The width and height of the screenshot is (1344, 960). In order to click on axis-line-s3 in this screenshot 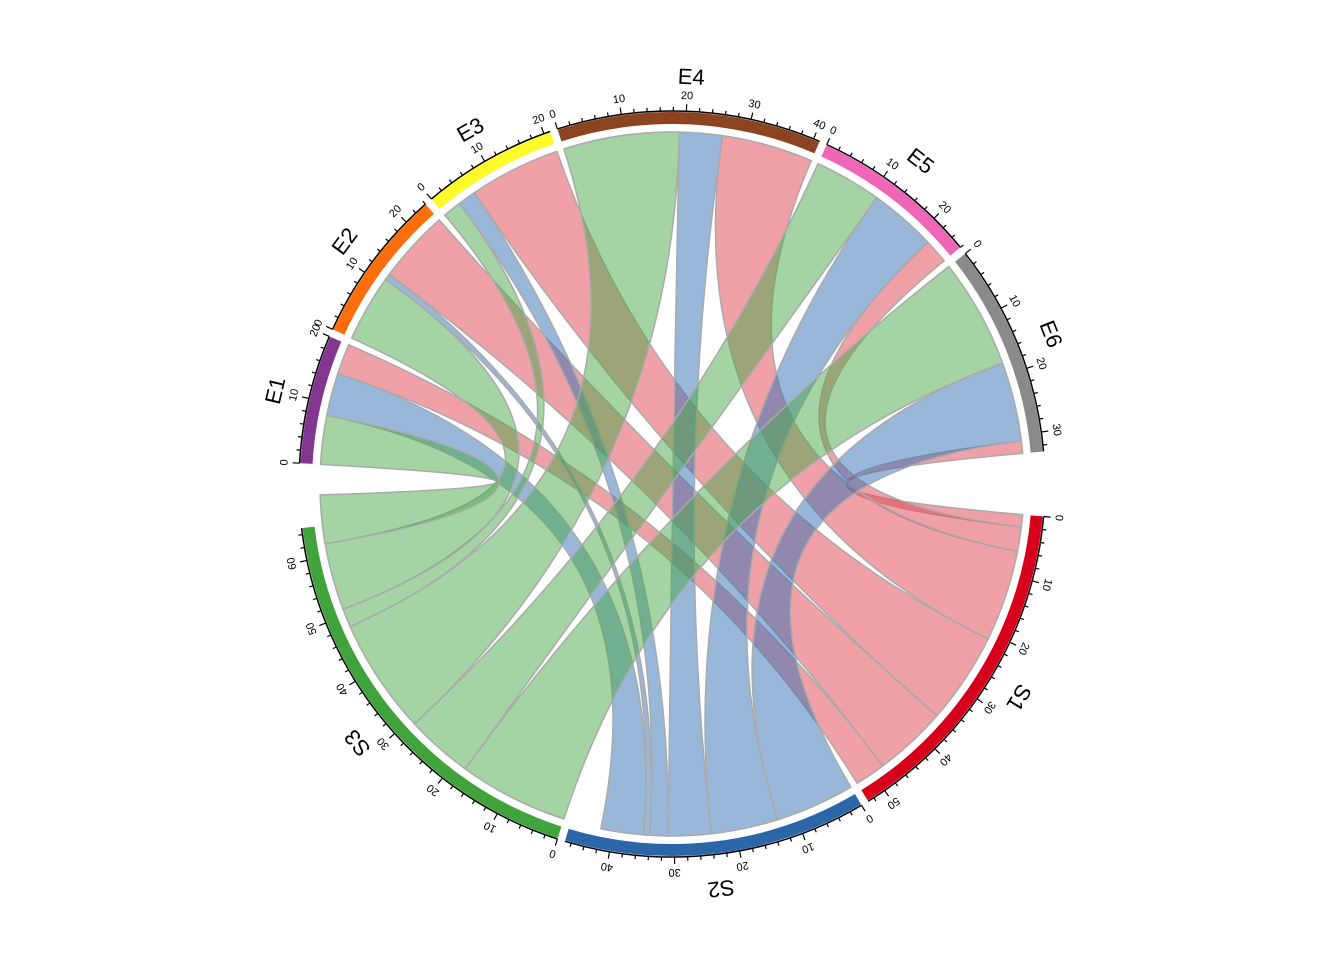, I will do `click(429, 684)`.